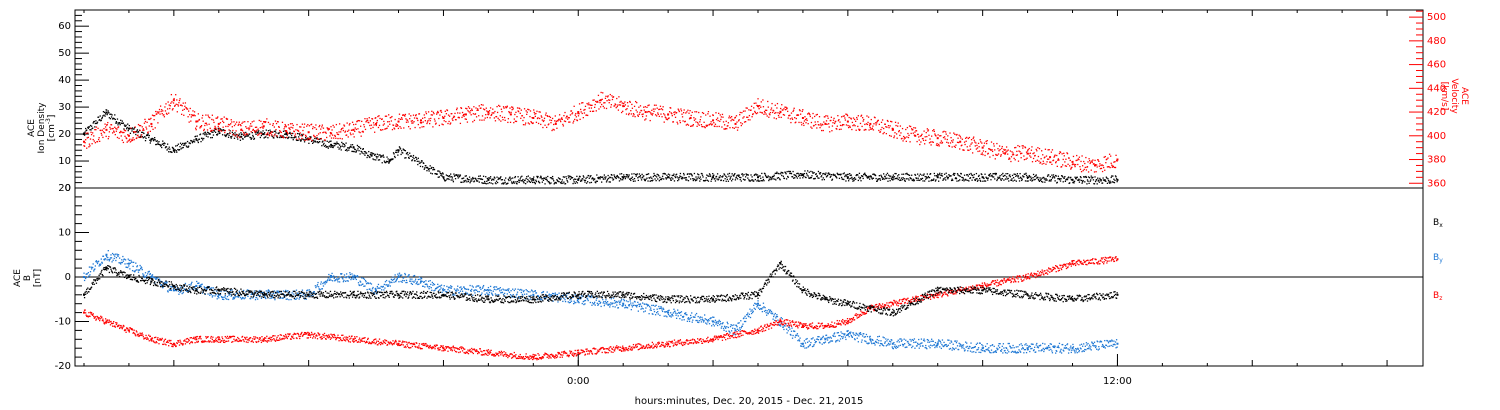  I want to click on density-point, so click(1027, 177).